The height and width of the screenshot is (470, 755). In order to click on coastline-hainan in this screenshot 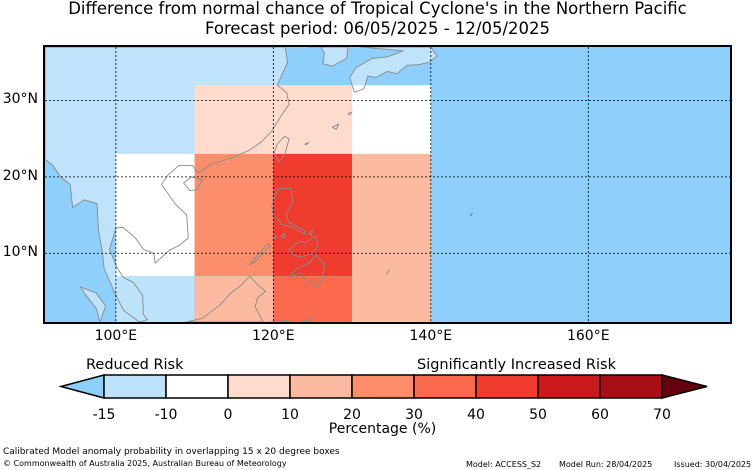, I will do `click(193, 184)`.